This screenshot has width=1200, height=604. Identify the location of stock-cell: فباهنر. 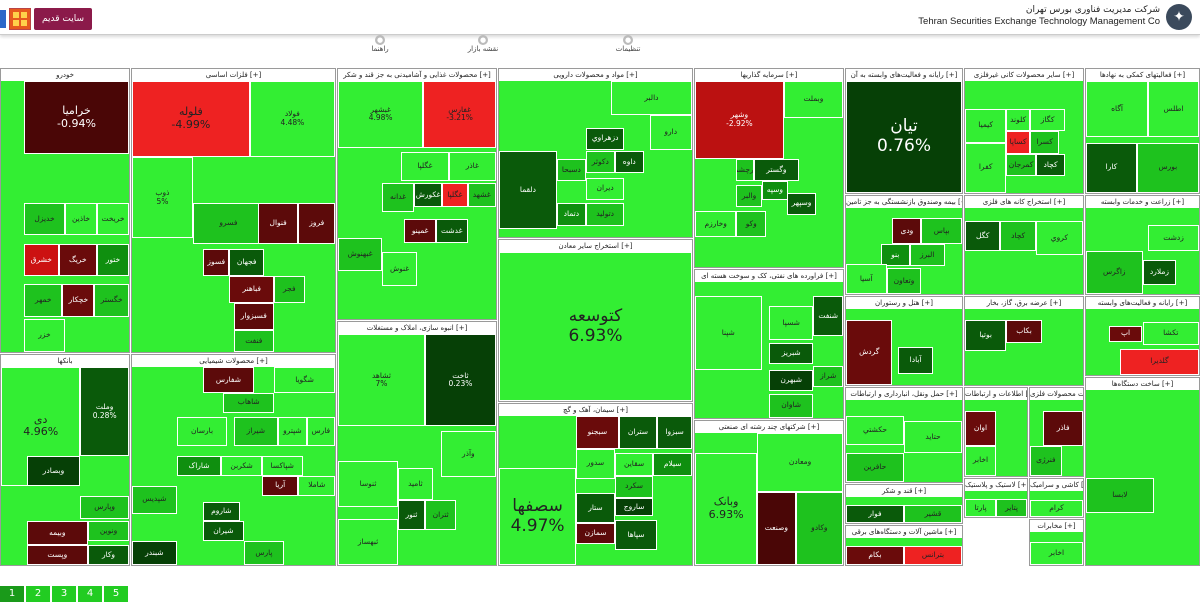
(252, 290).